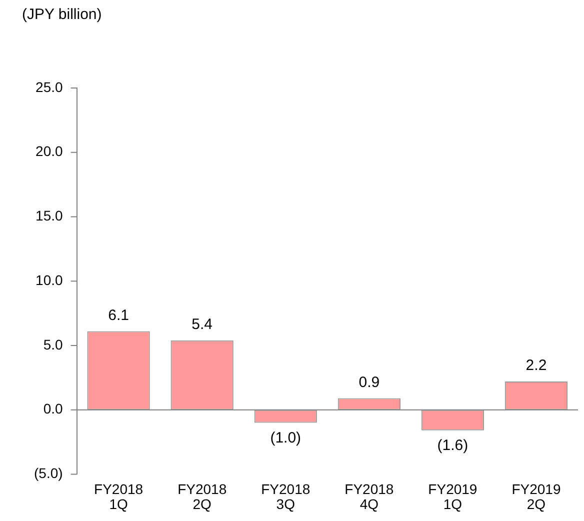 This screenshot has height=521, width=584. Describe the element at coordinates (62, 14) in the screenshot. I see `y-axis-title: (JPY billion)` at that location.